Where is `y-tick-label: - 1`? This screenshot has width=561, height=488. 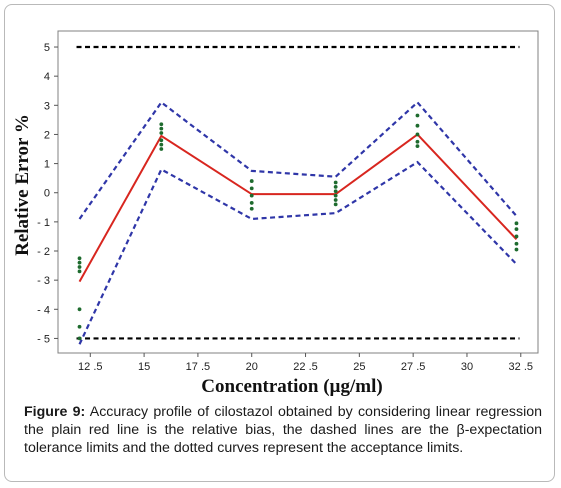 y-tick-label: - 1 is located at coordinates (43, 223).